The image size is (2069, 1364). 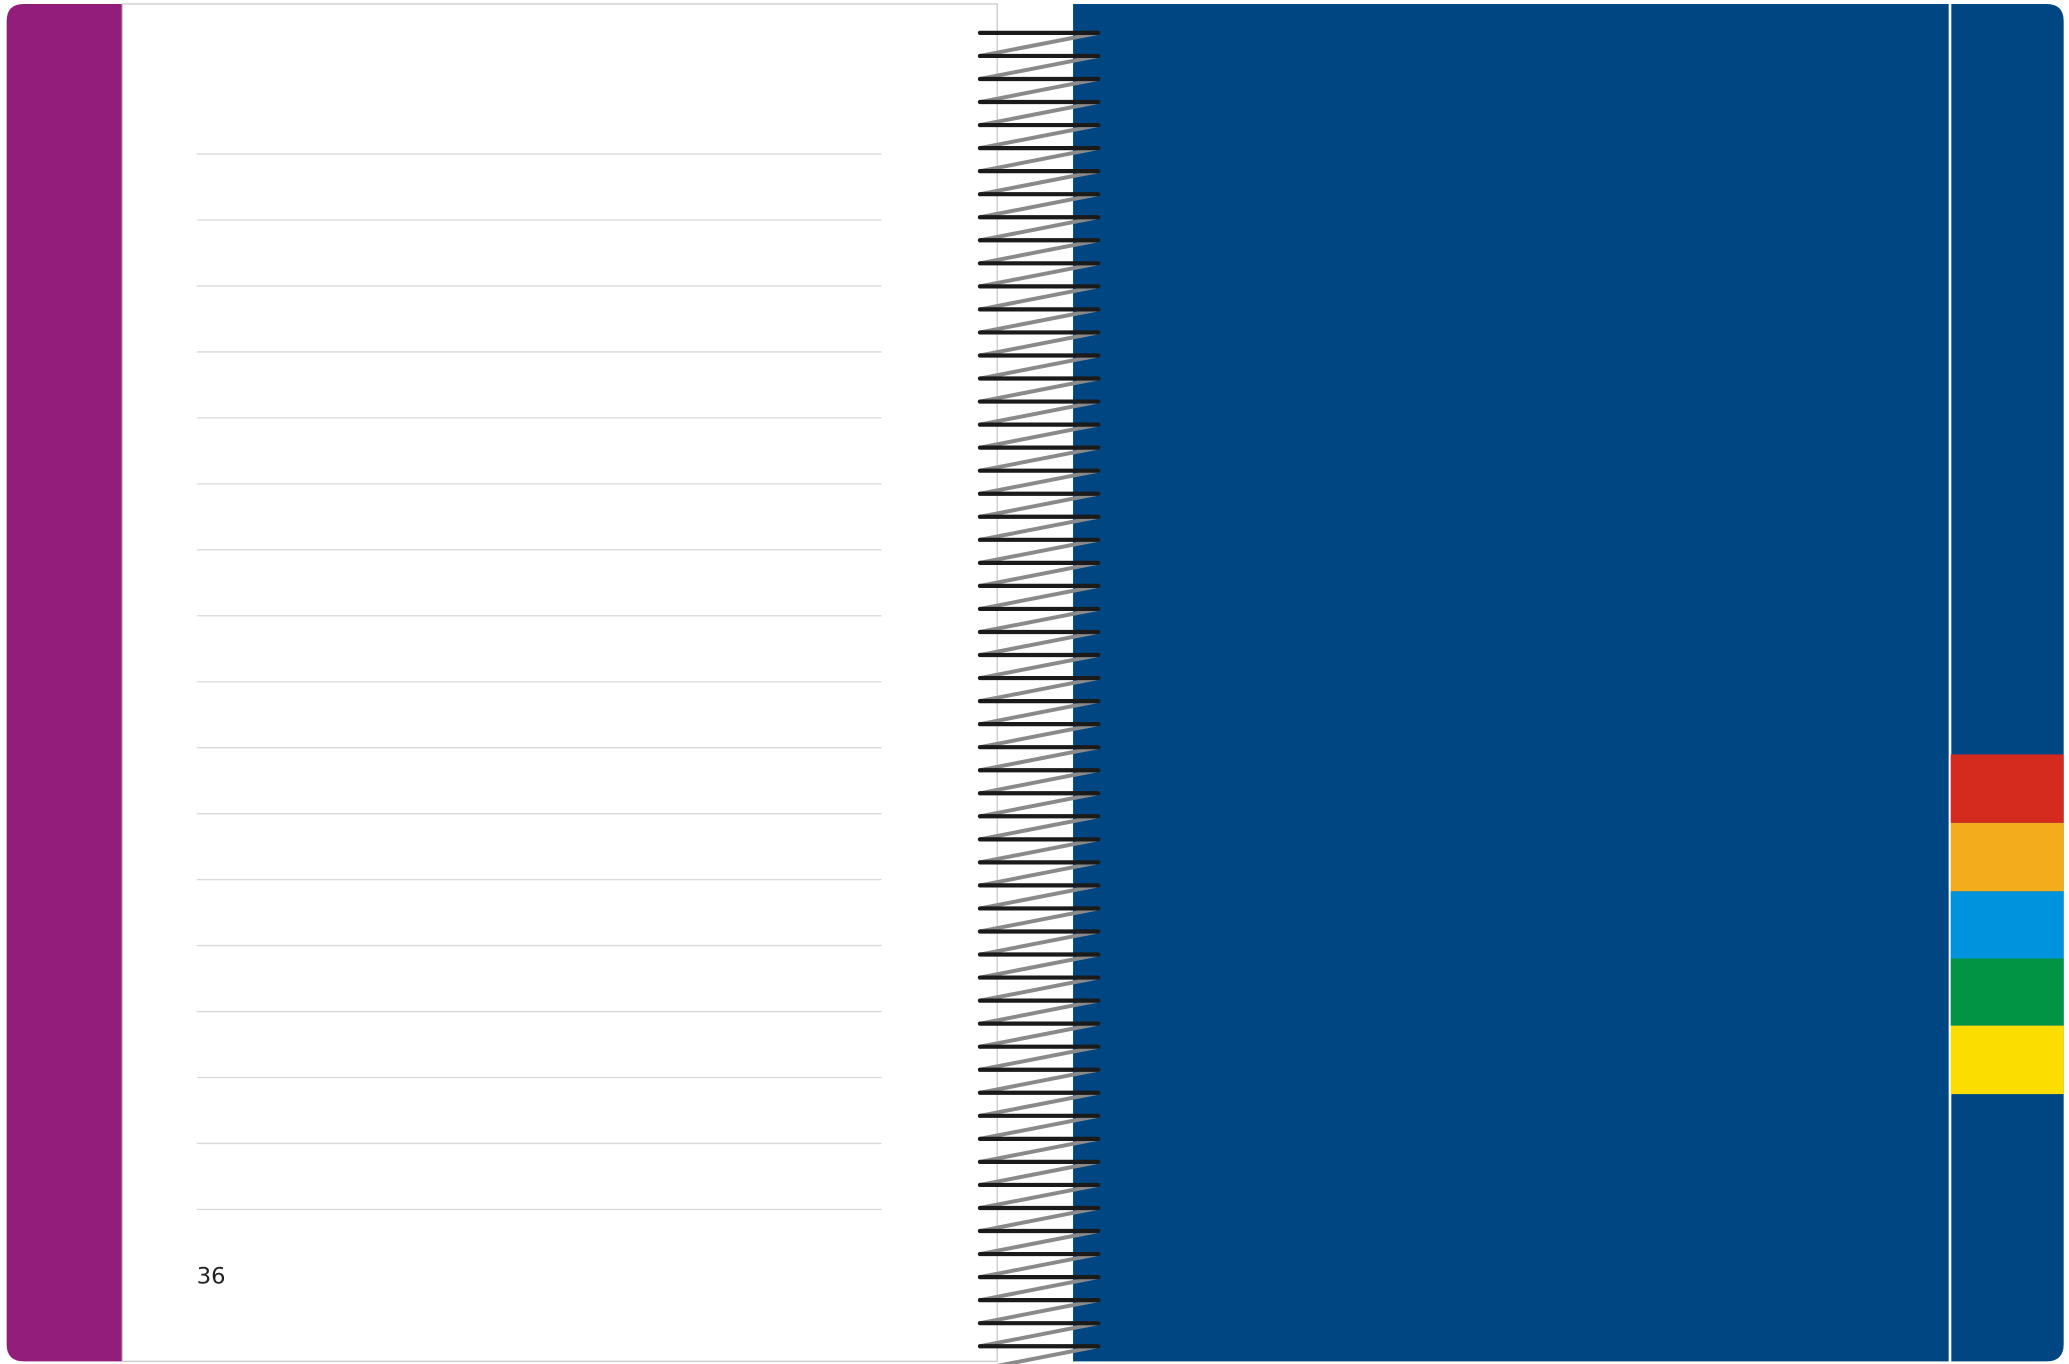 What do you see at coordinates (211, 1277) in the screenshot?
I see `page-number: 36` at bounding box center [211, 1277].